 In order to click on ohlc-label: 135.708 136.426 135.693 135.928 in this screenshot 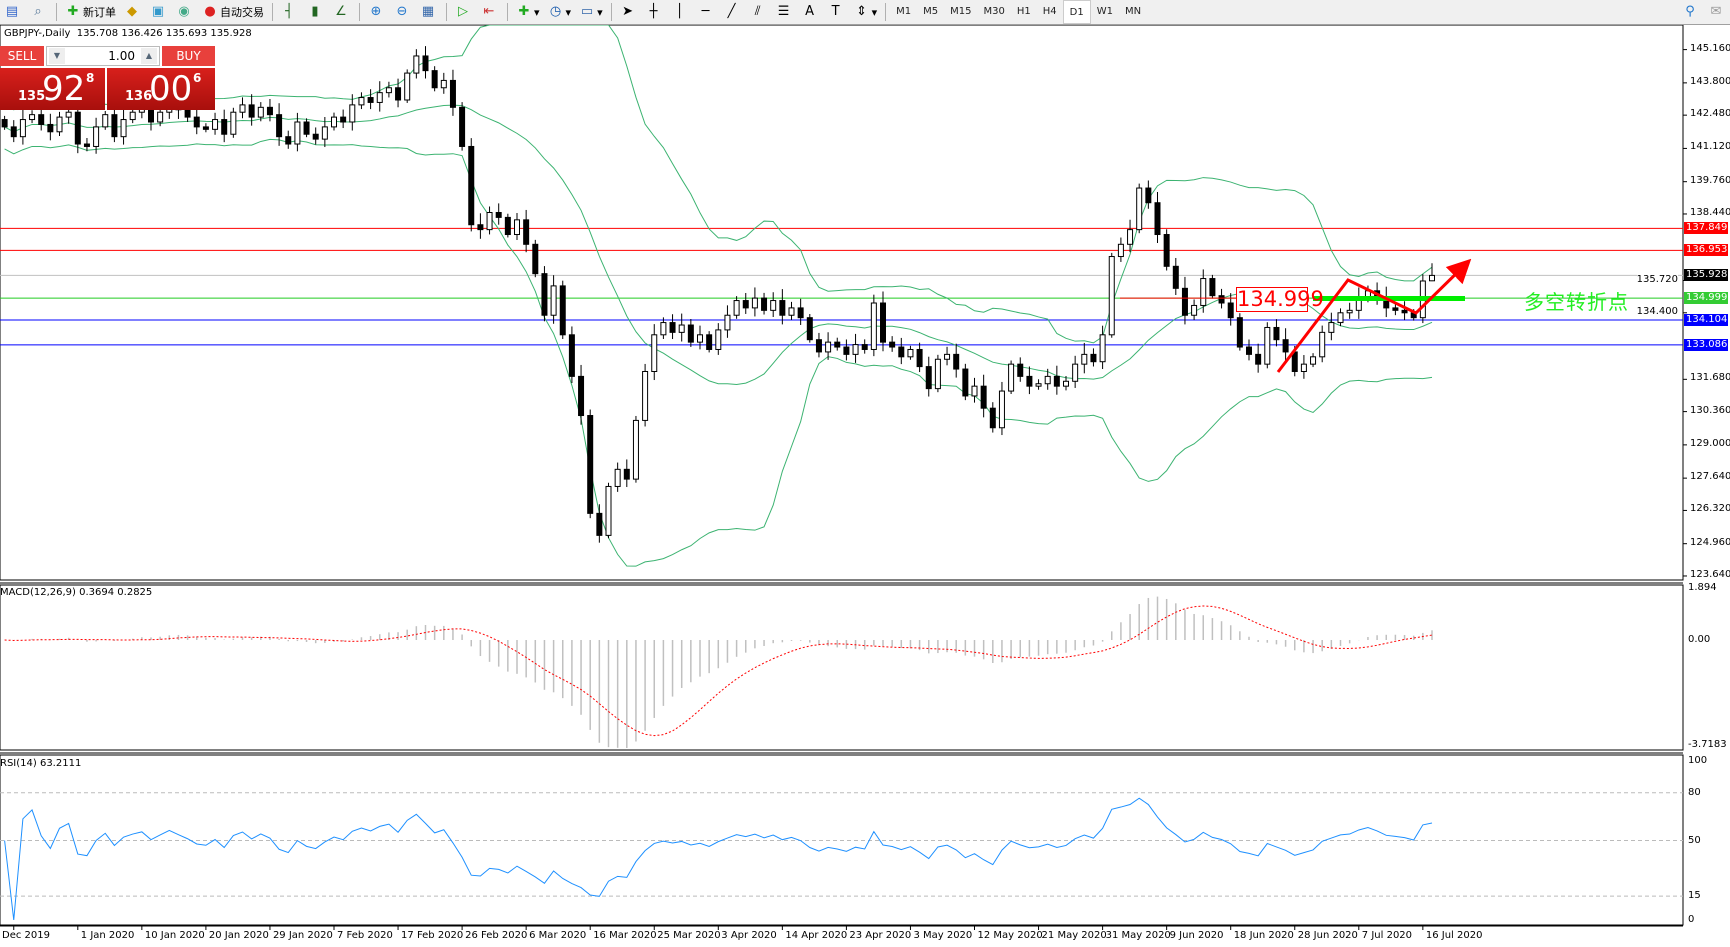, I will do `click(164, 33)`.